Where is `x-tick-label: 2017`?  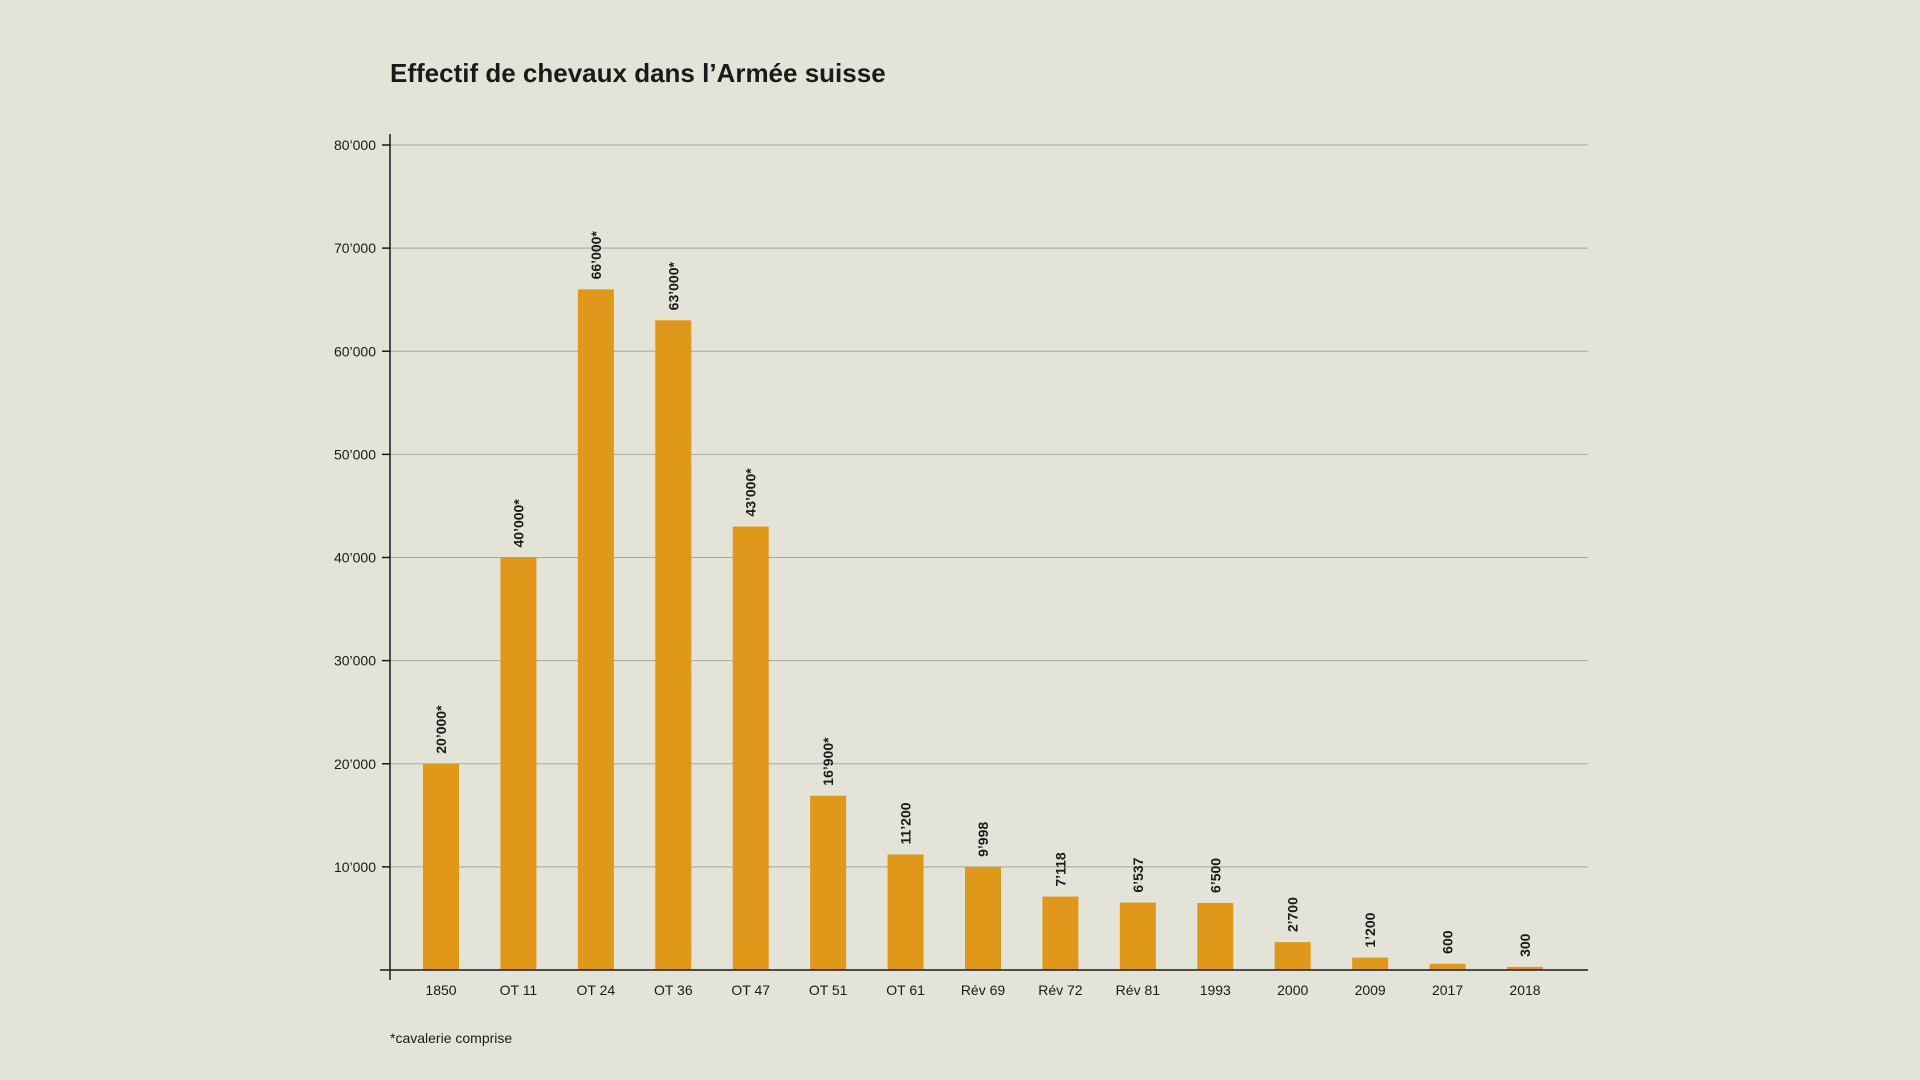
x-tick-label: 2017 is located at coordinates (1447, 990).